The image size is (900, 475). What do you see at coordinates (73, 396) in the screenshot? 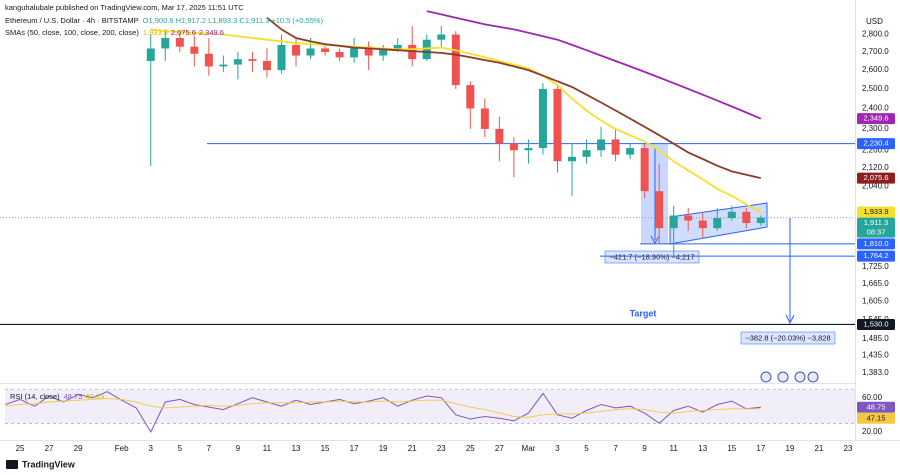
I see `legend-value: 48.75` at bounding box center [73, 396].